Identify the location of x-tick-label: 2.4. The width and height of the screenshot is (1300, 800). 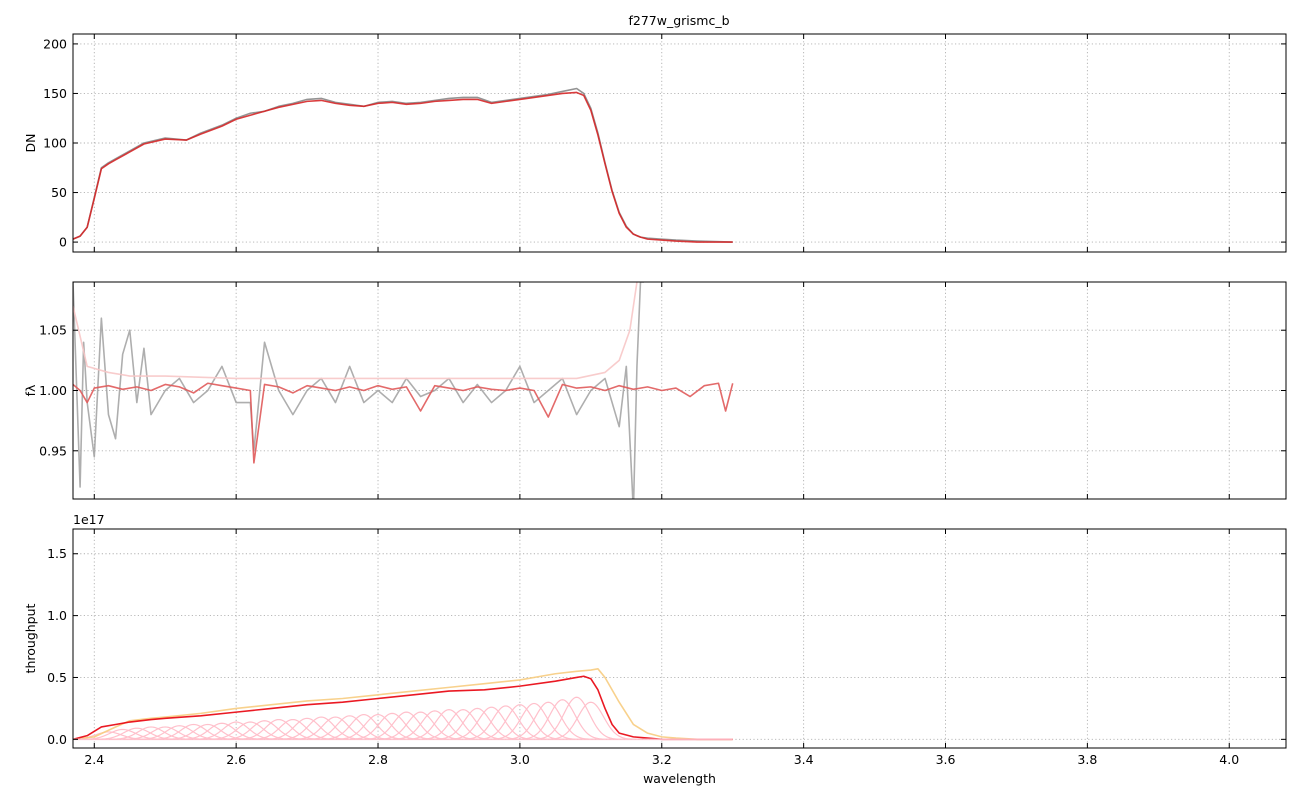
(94, 759).